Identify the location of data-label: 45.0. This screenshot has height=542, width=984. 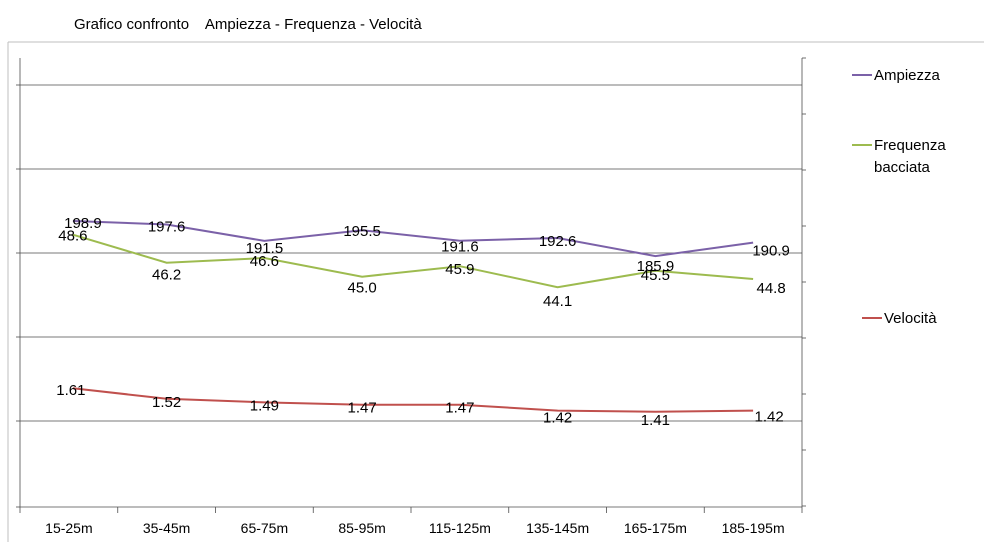
(361, 288).